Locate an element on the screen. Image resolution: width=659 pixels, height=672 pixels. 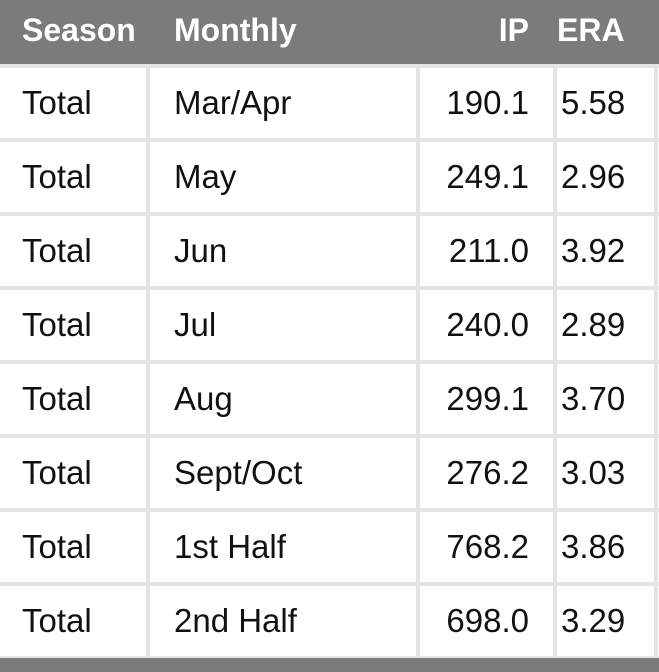
table-cell: Aug is located at coordinates (283, 399).